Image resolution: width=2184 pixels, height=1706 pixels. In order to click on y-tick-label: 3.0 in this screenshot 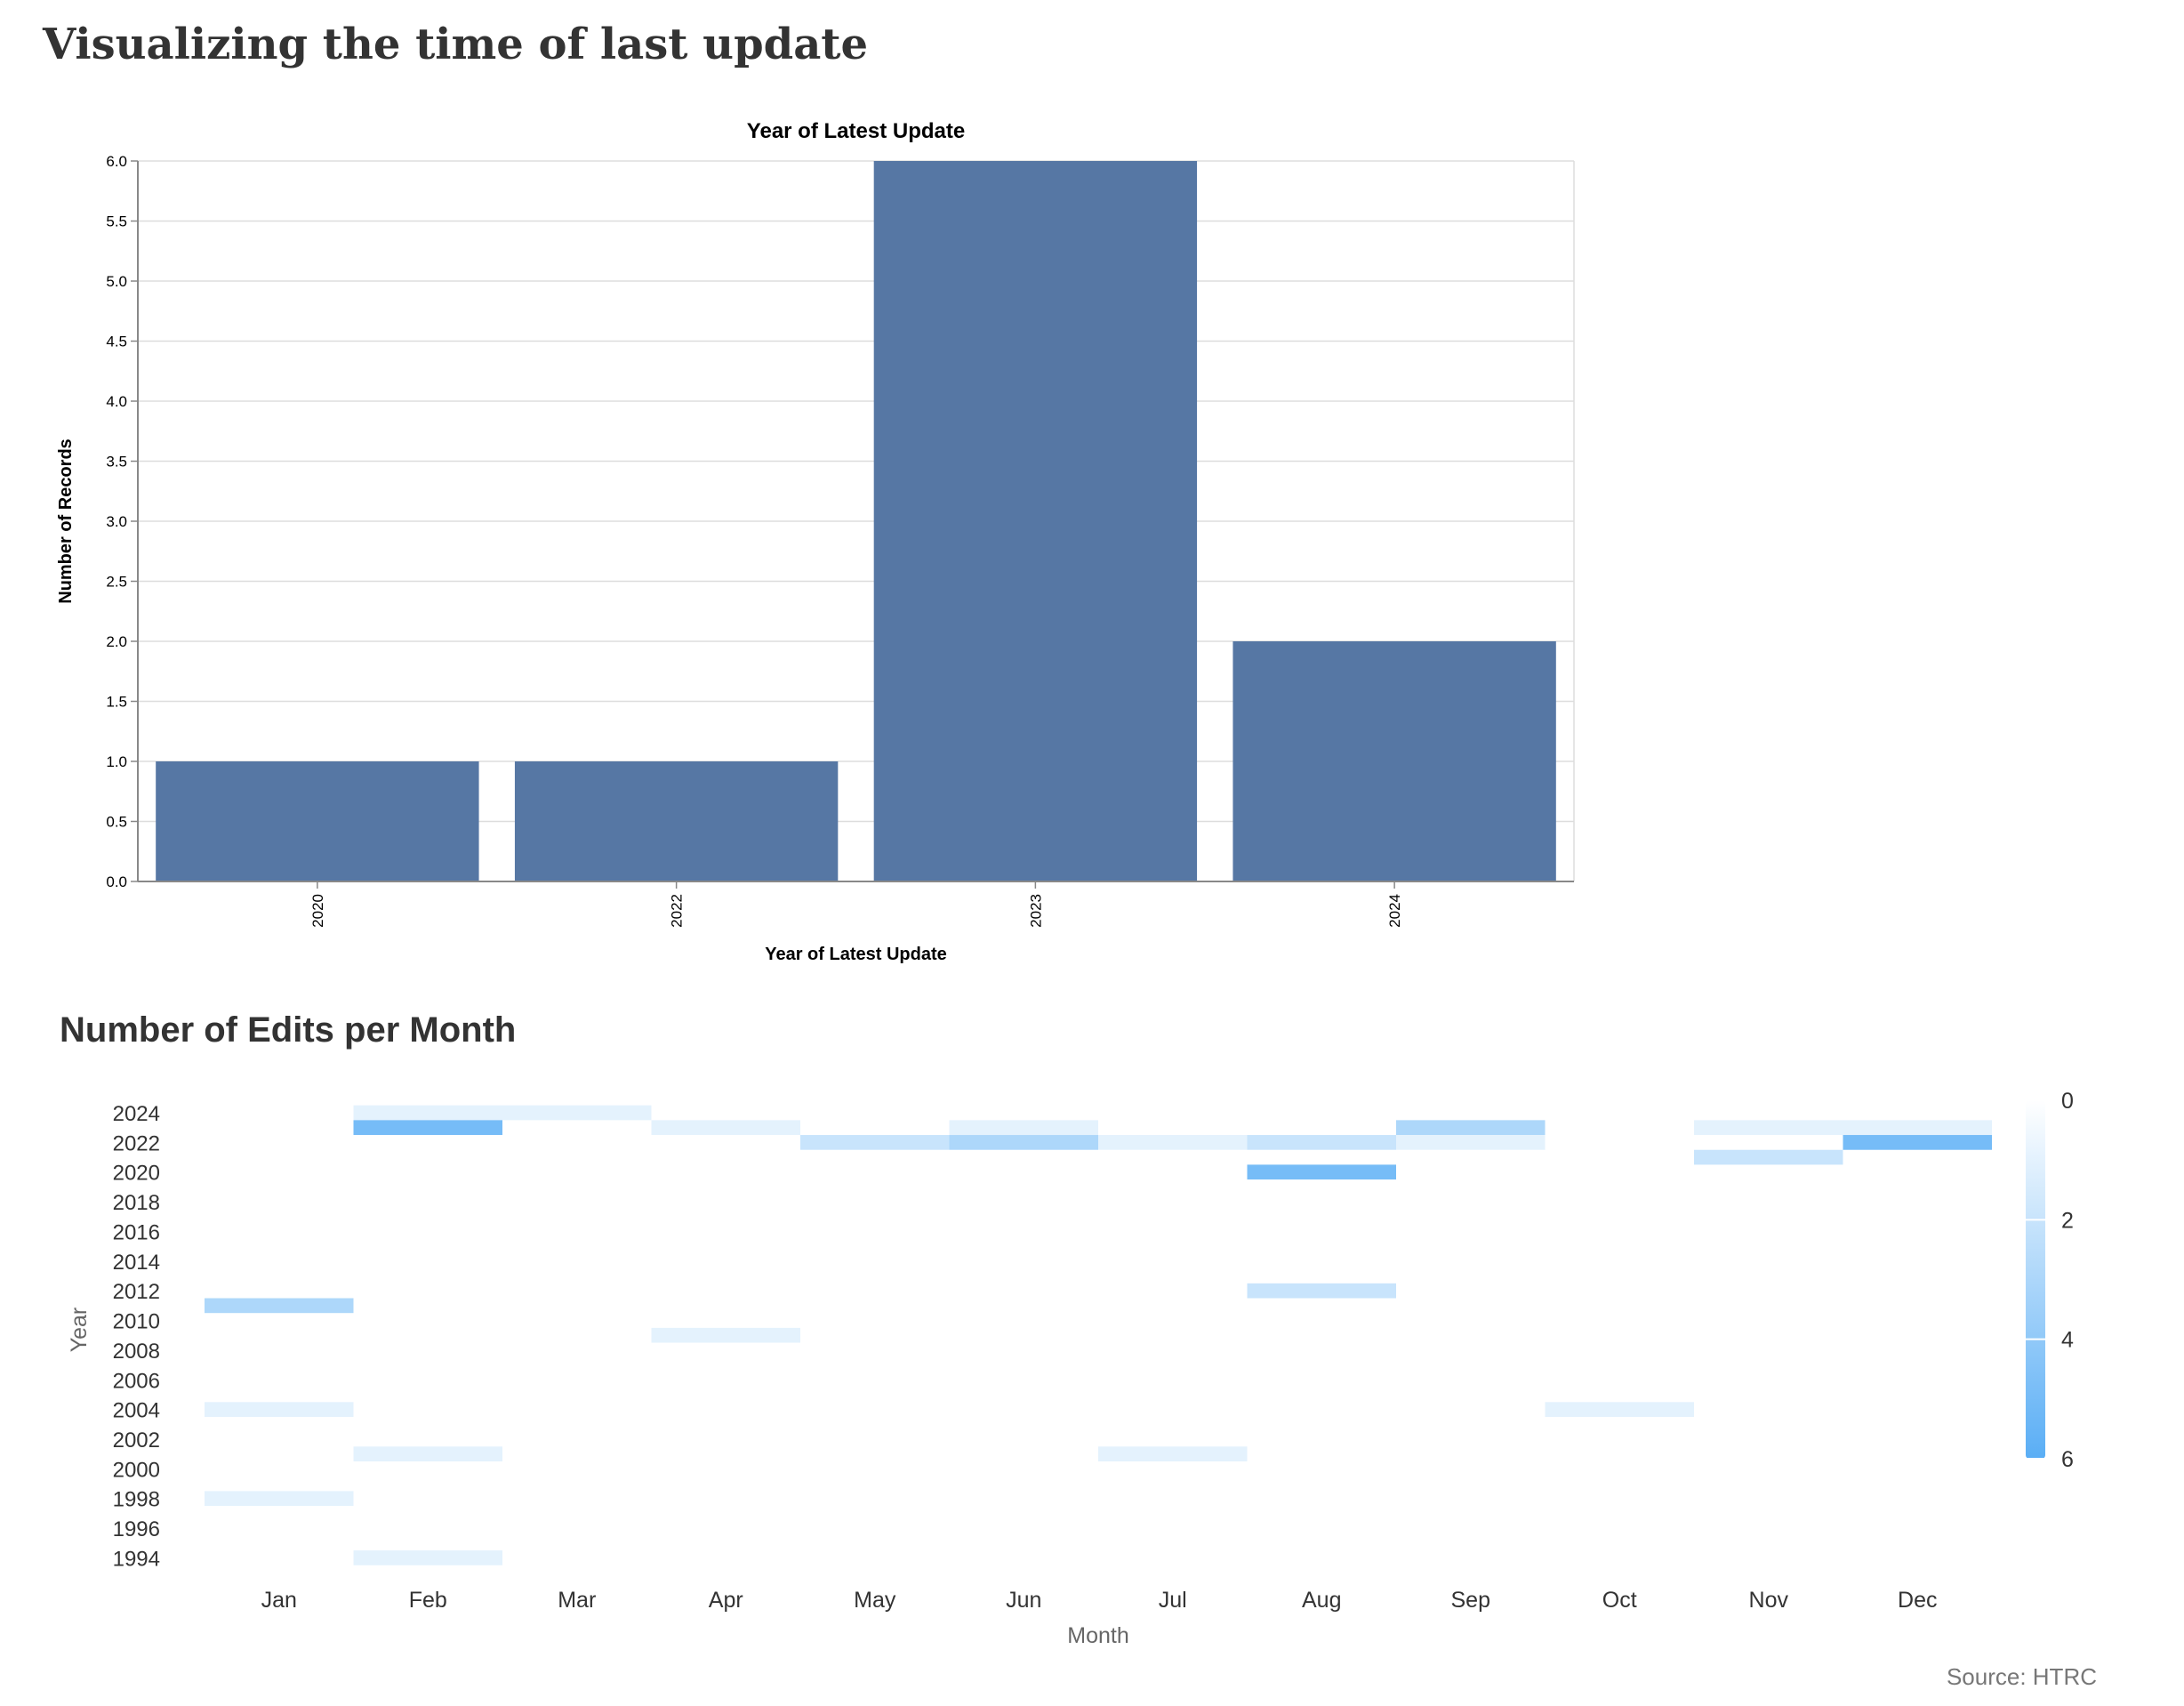, I will do `click(116, 521)`.